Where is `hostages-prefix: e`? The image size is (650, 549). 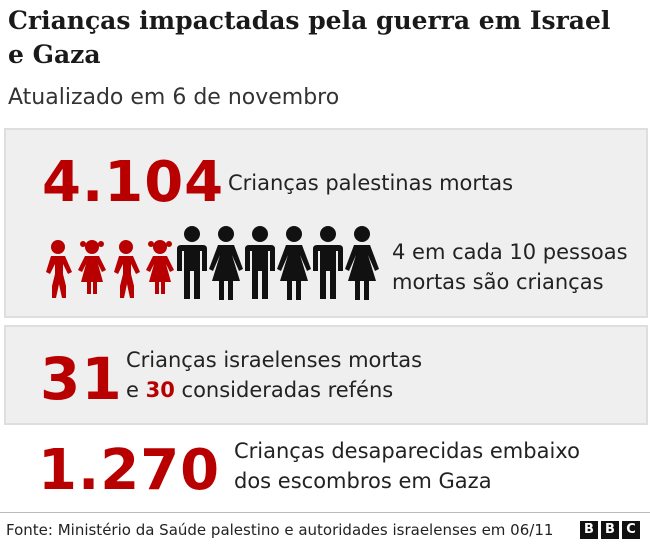
hostages-prefix: e is located at coordinates (136, 390).